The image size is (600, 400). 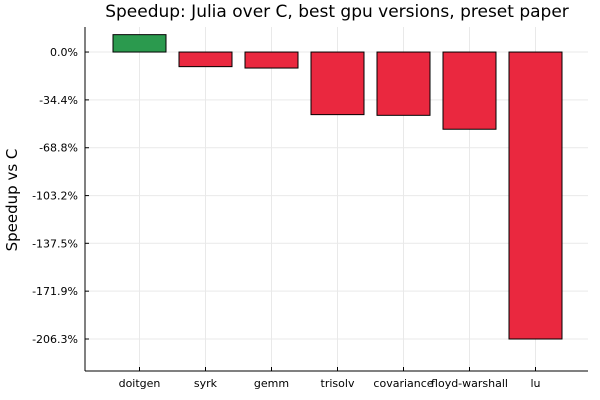 What do you see at coordinates (55, 196) in the screenshot?
I see `y-tick-label: -103.2%` at bounding box center [55, 196].